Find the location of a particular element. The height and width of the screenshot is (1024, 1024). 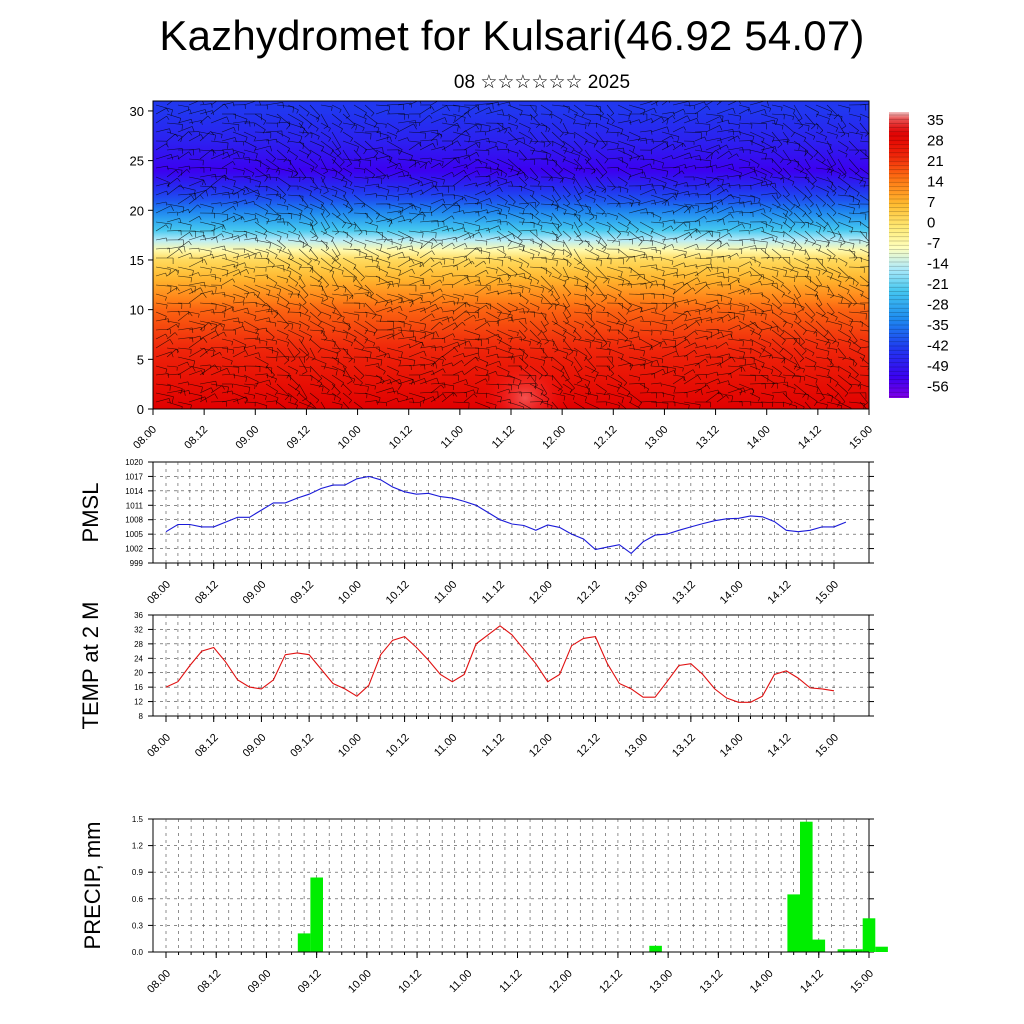

y-tick-label: 28 is located at coordinates (138, 644).